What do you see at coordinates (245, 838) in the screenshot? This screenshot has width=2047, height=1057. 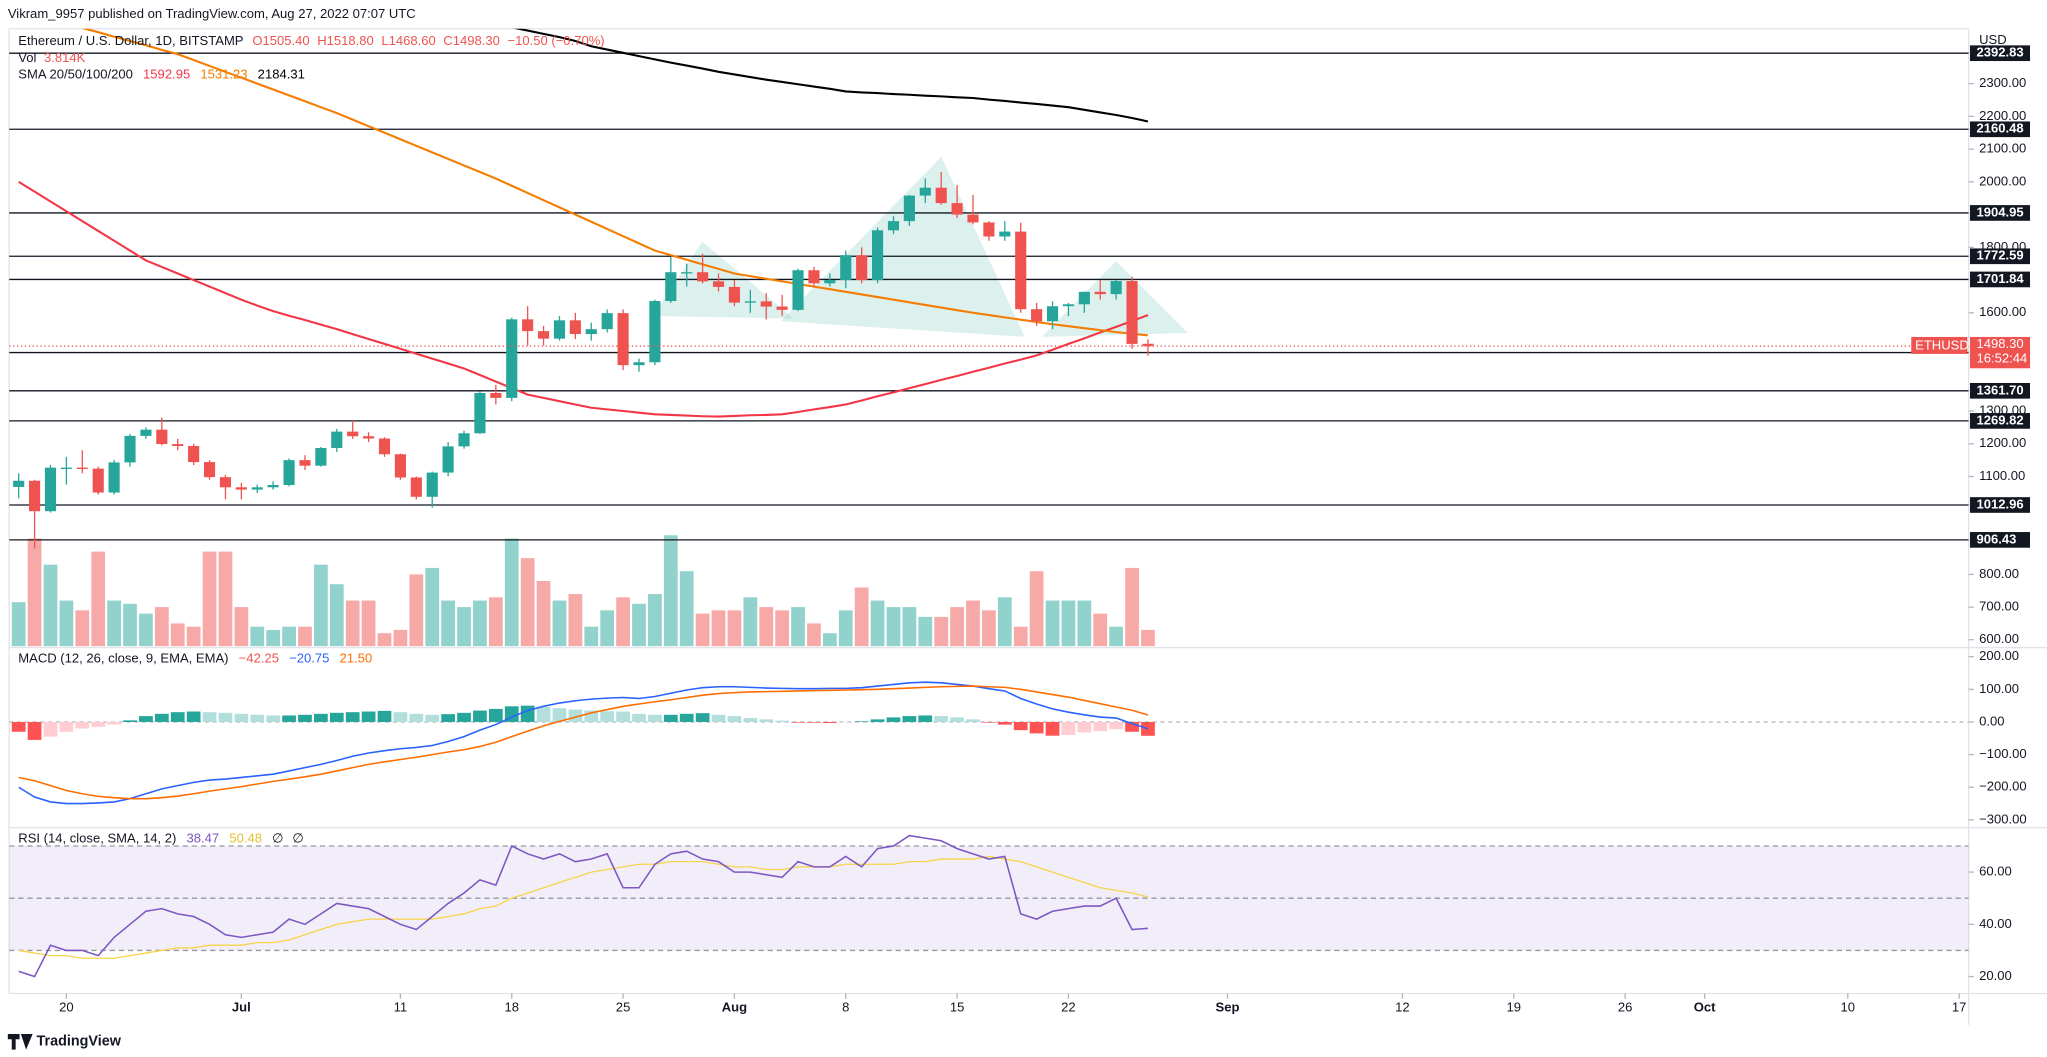 I see `rsi-sma-value: 50.48` at bounding box center [245, 838].